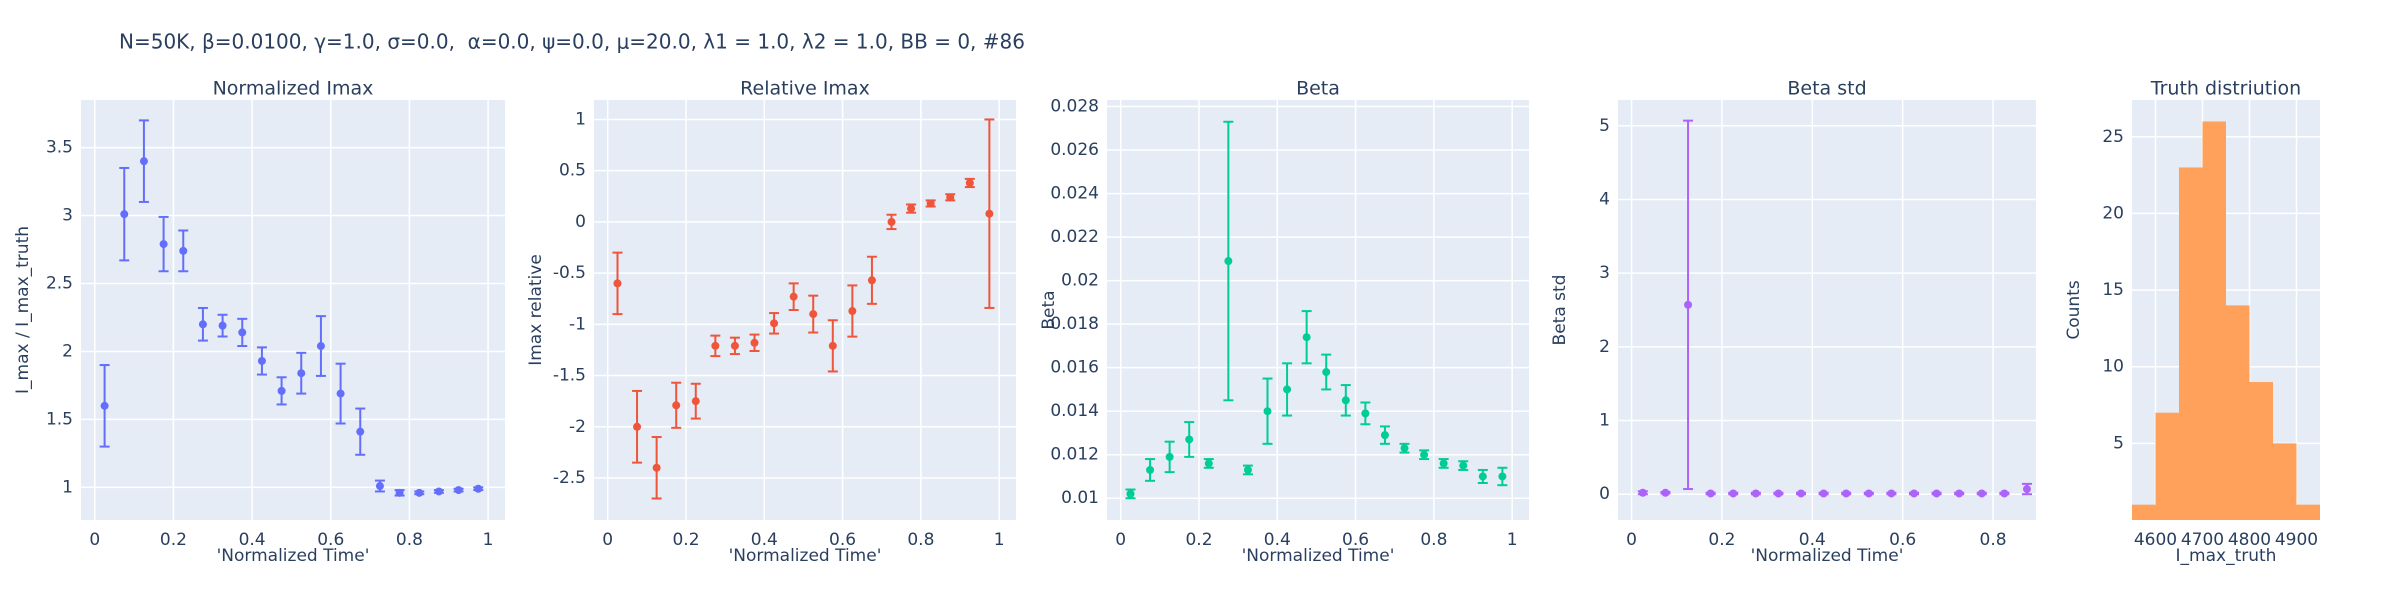  I want to click on y-tick-label: 15, so click(2113, 290).